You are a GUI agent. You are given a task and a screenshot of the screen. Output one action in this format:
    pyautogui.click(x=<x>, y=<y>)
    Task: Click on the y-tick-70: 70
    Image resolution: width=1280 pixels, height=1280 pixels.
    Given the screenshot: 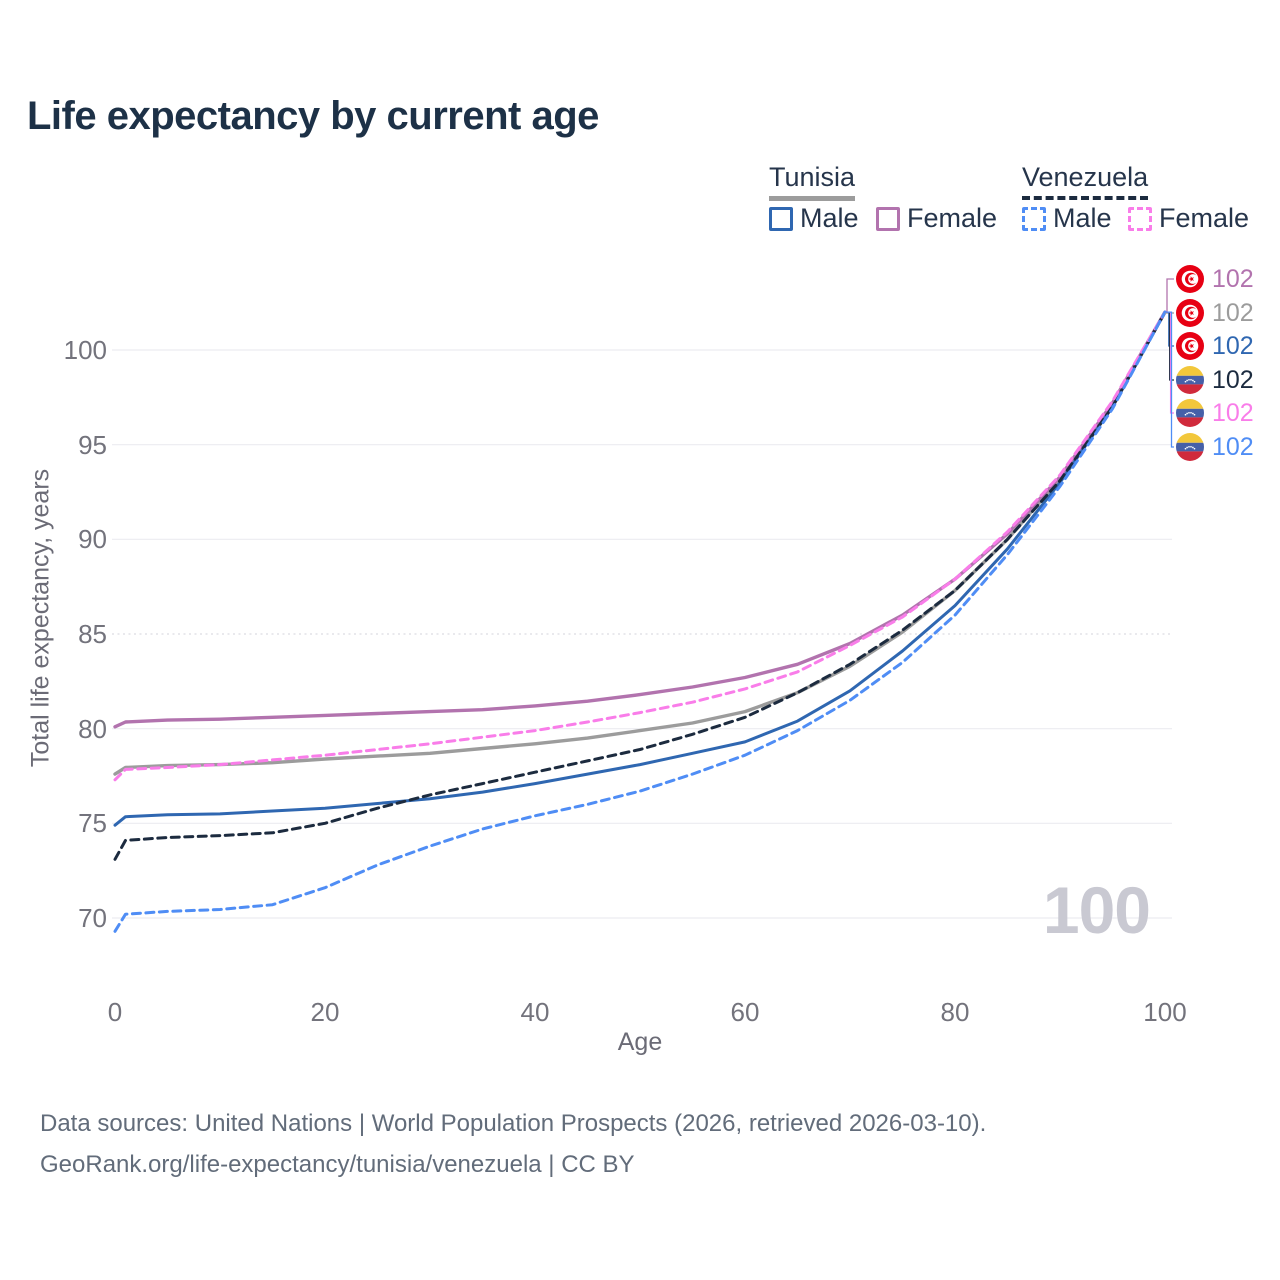 What is the action you would take?
    pyautogui.click(x=92, y=918)
    